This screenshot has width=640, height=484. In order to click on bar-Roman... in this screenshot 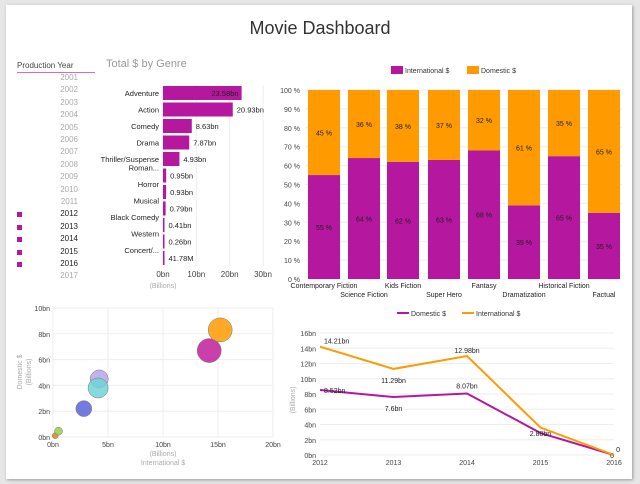, I will do `click(165, 175)`.